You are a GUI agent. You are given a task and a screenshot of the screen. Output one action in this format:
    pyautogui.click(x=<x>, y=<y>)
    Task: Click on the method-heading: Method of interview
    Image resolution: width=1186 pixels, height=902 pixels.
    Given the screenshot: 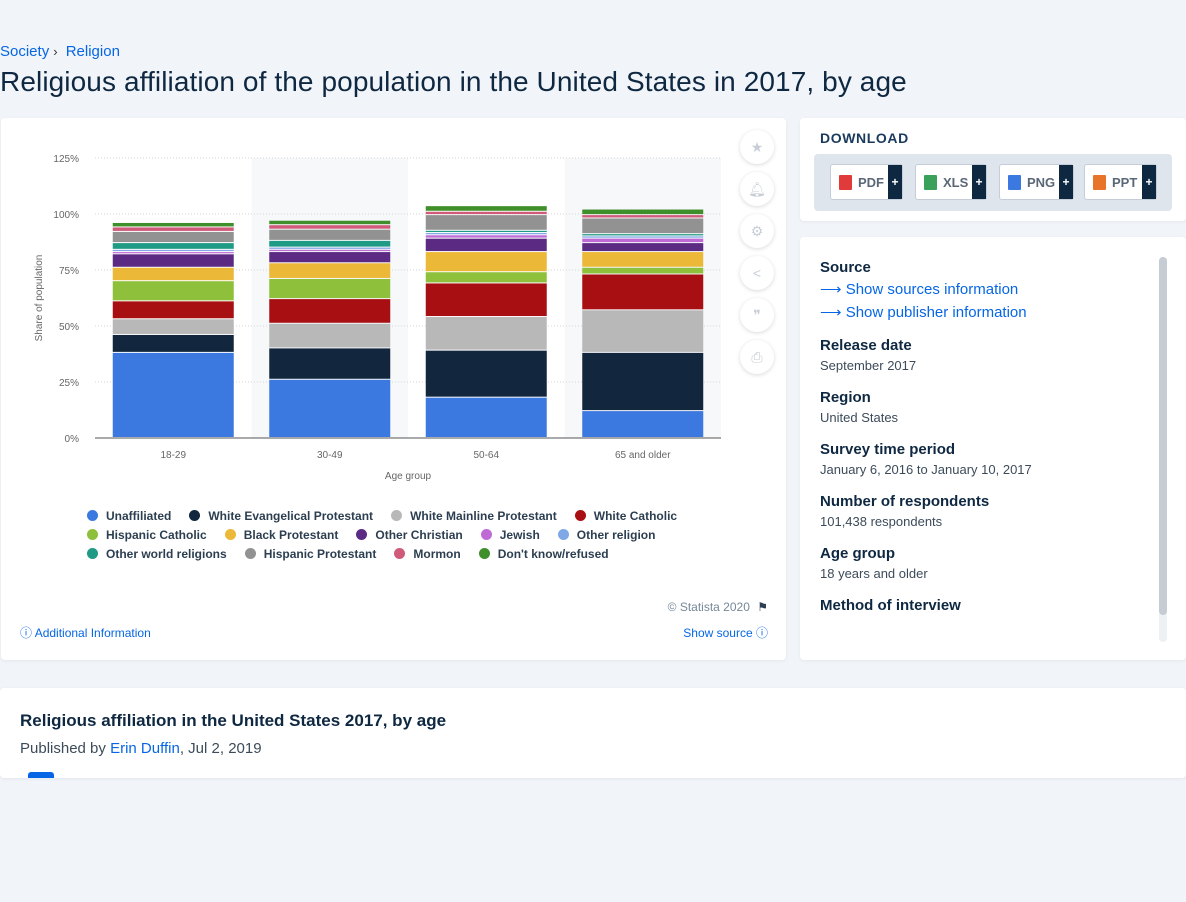 What is the action you would take?
    pyautogui.click(x=890, y=605)
    